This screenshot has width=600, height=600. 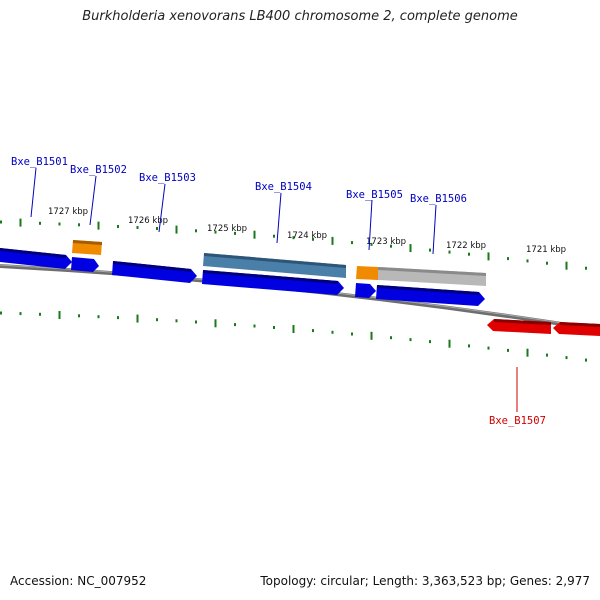 I want to click on kbp-label: 1723 kbp, so click(x=386, y=242).